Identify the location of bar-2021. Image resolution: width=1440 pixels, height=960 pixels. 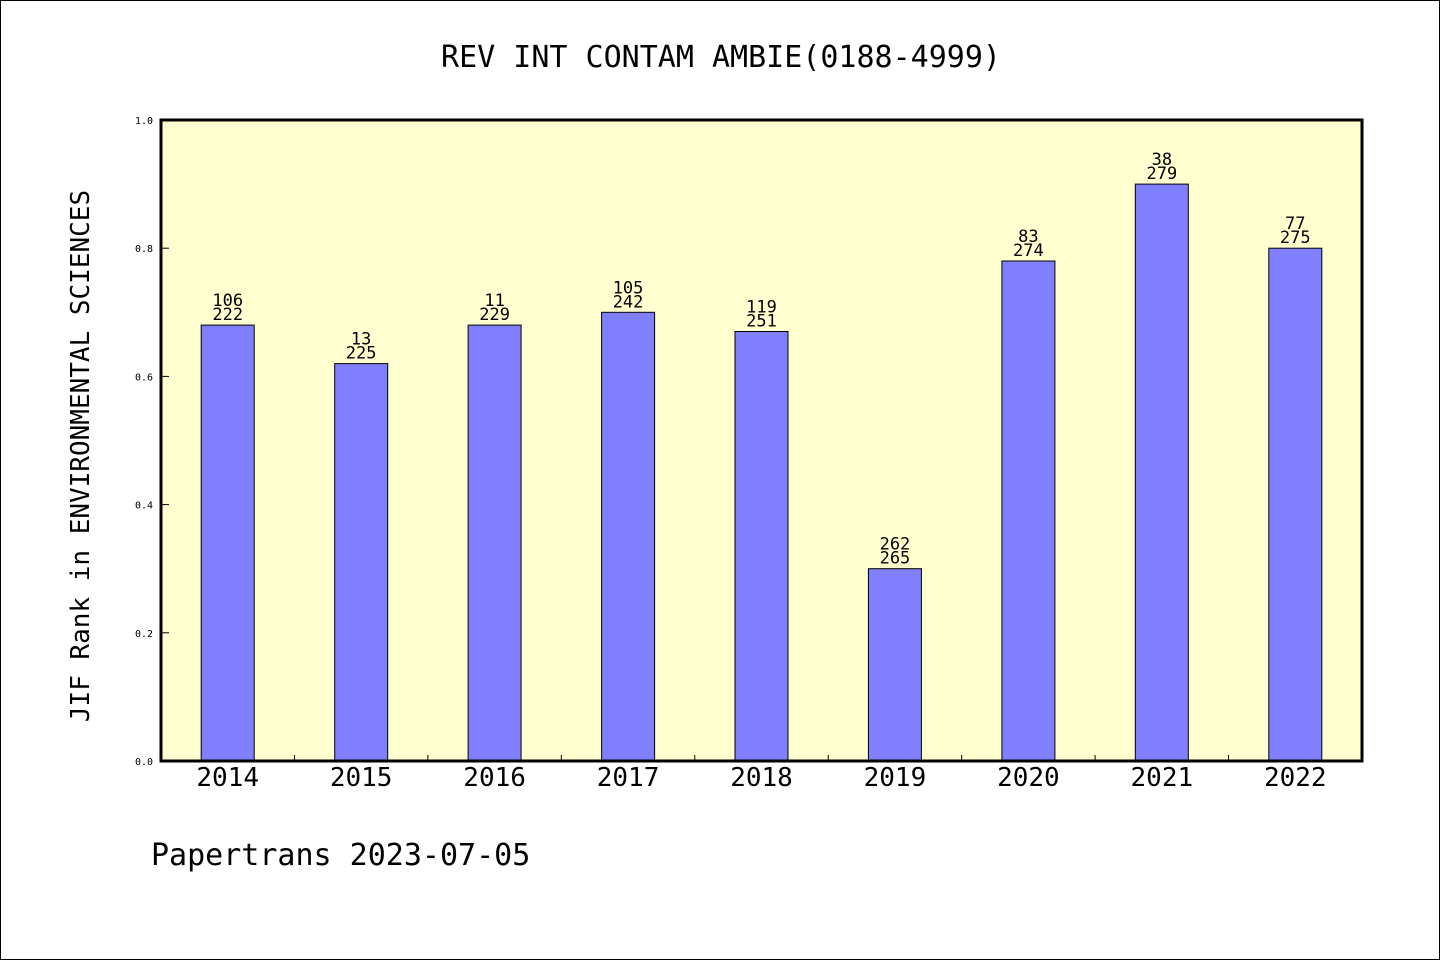
(1161, 472).